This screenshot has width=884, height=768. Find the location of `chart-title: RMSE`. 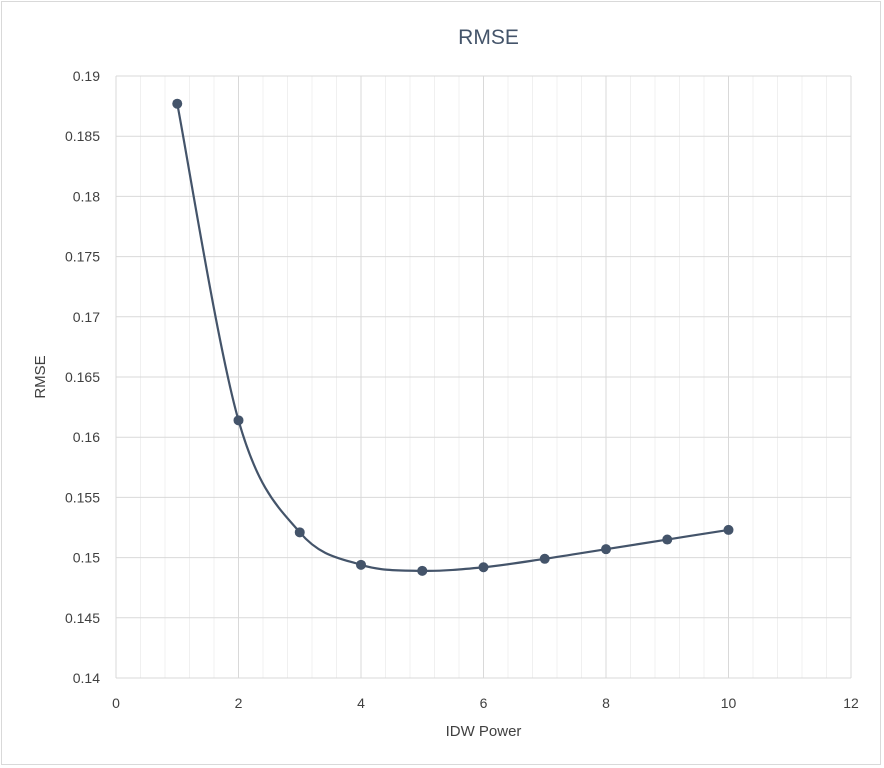

chart-title: RMSE is located at coordinates (488, 37).